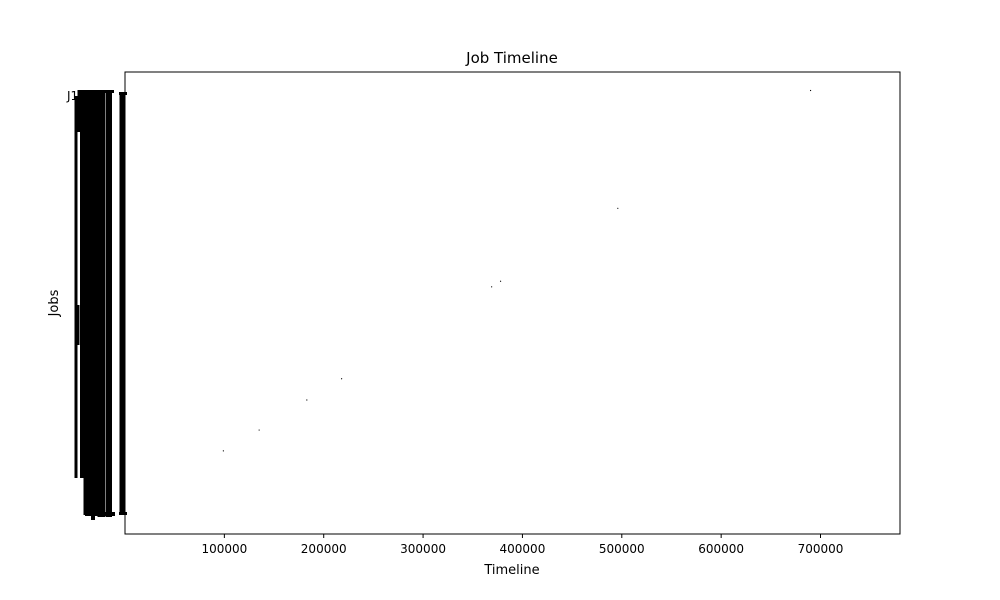 This screenshot has height=600, width=1000. What do you see at coordinates (72, 96) in the screenshot?
I see `y-tick-label-j1: J1` at bounding box center [72, 96].